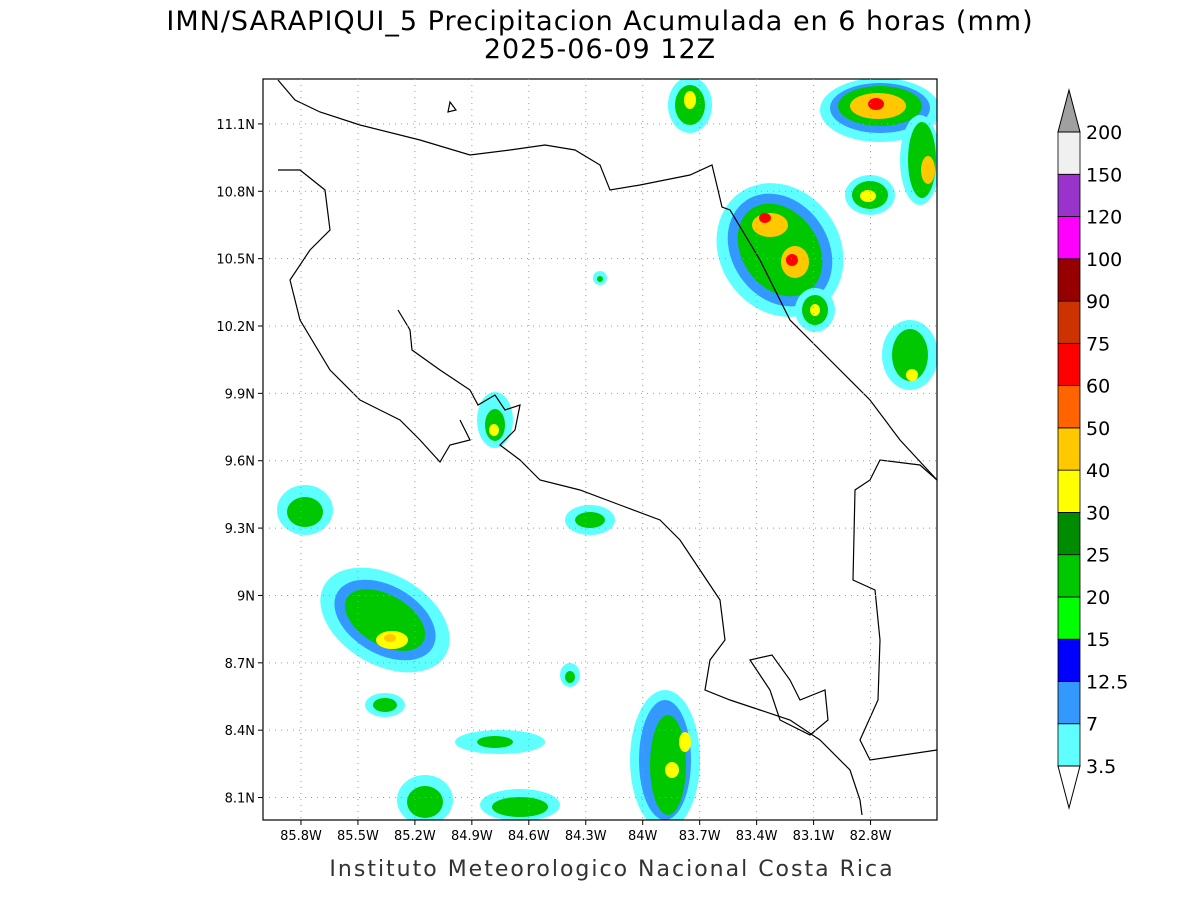 The height and width of the screenshot is (900, 1200). What do you see at coordinates (1098, 556) in the screenshot?
I see `colorbar-label: 25` at bounding box center [1098, 556].